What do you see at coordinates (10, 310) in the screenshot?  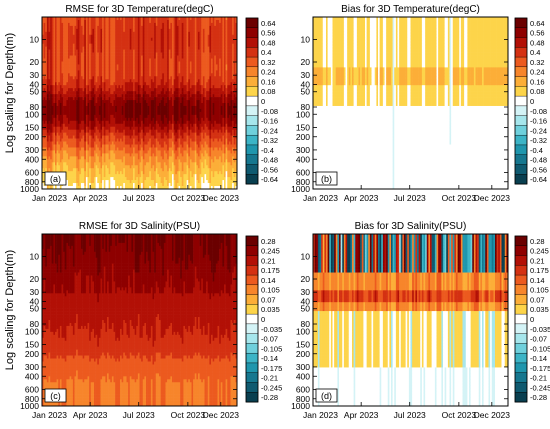 I see `y-axis-label-bottom: Log scaling for Depth(m)` at bounding box center [10, 310].